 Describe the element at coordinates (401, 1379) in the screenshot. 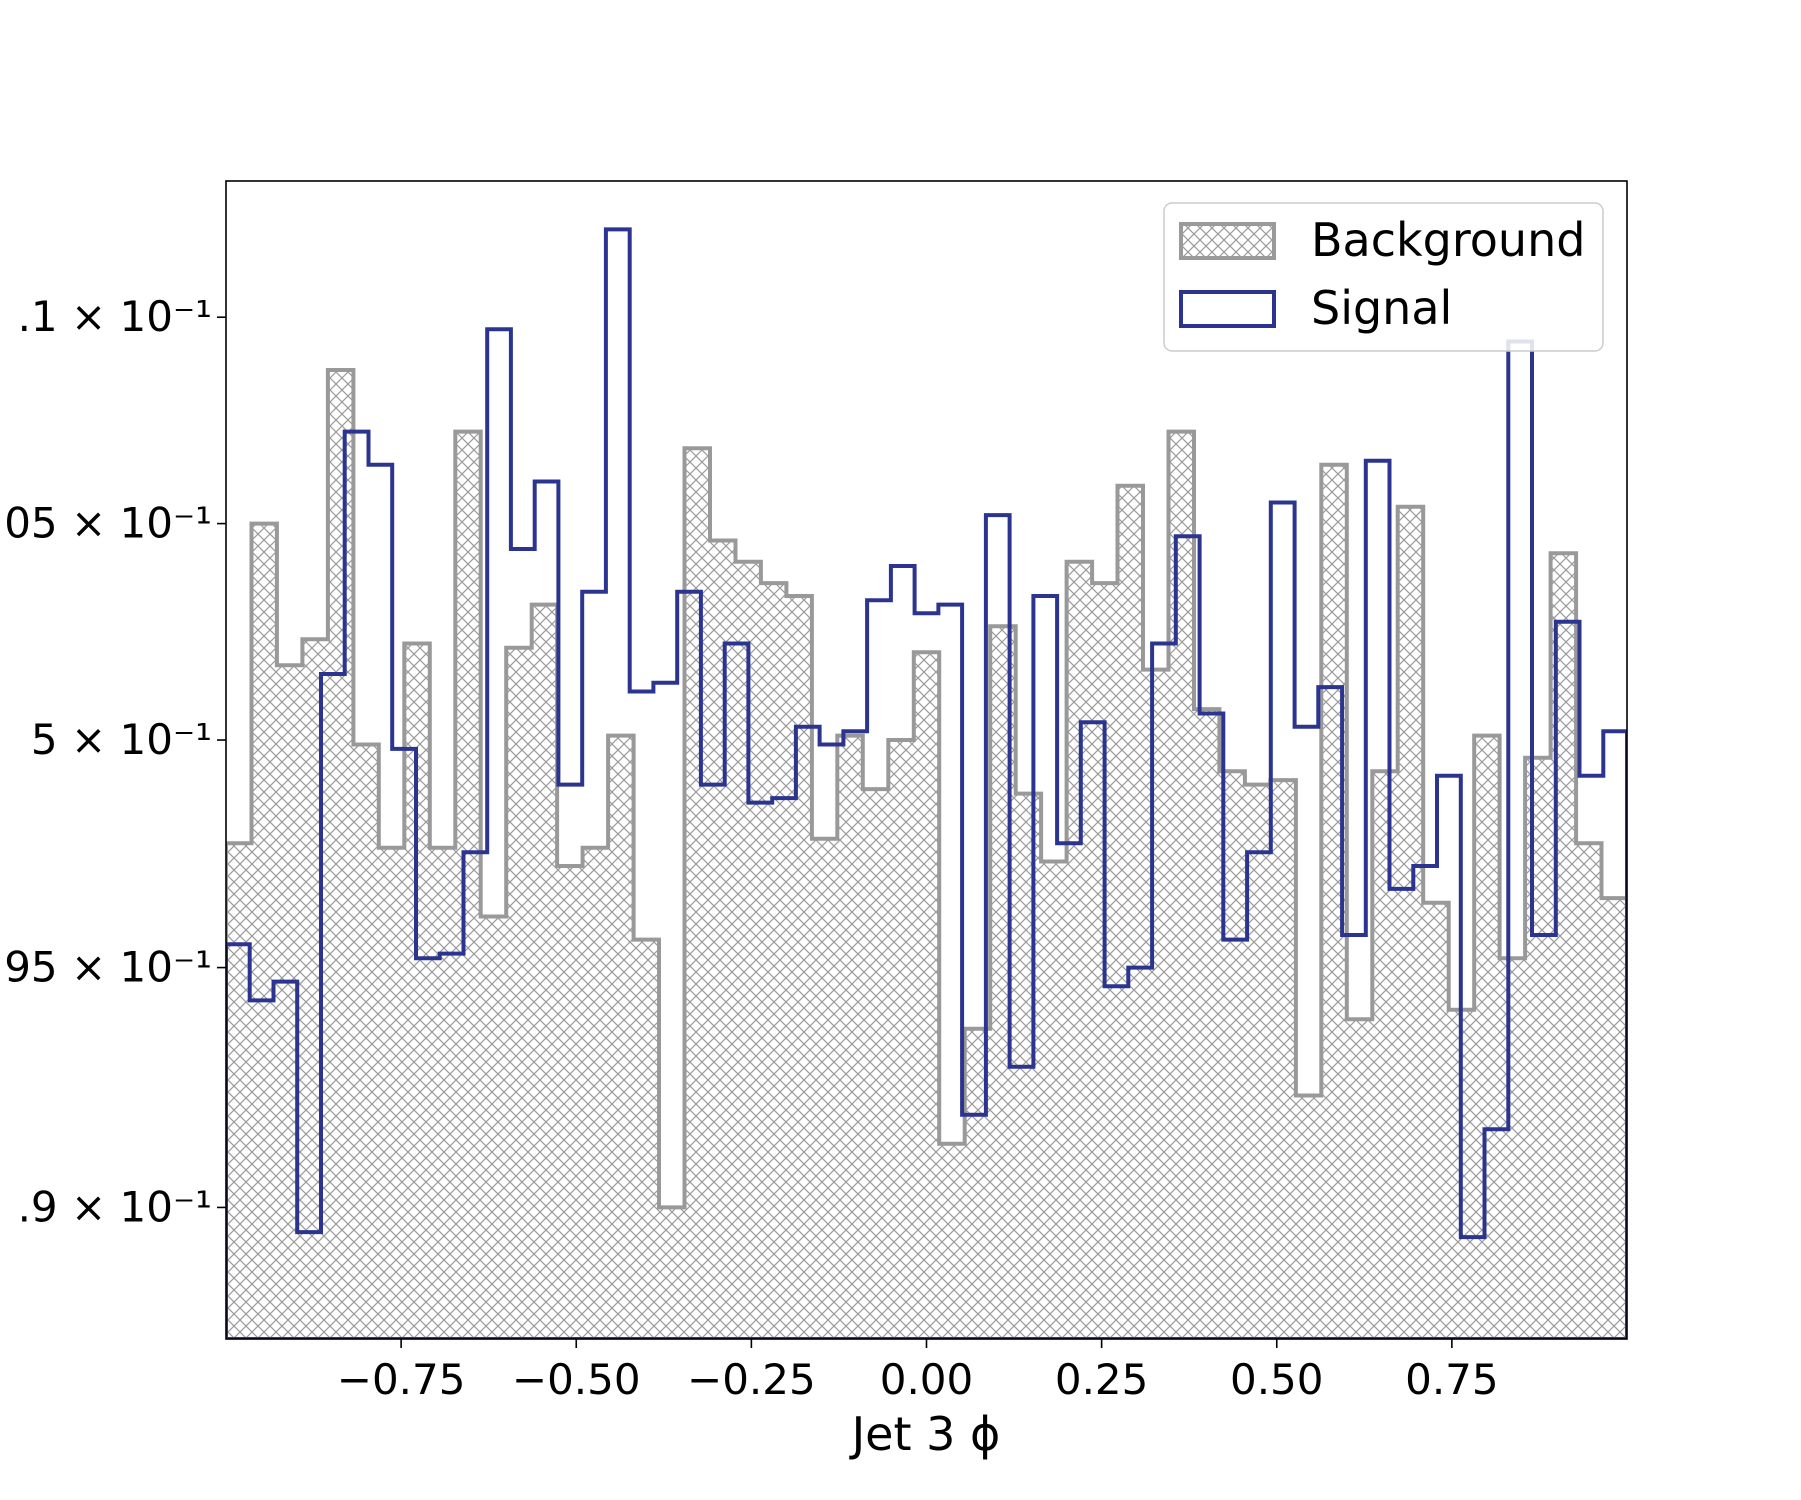

I see `x-tick-label: −0.75` at that location.